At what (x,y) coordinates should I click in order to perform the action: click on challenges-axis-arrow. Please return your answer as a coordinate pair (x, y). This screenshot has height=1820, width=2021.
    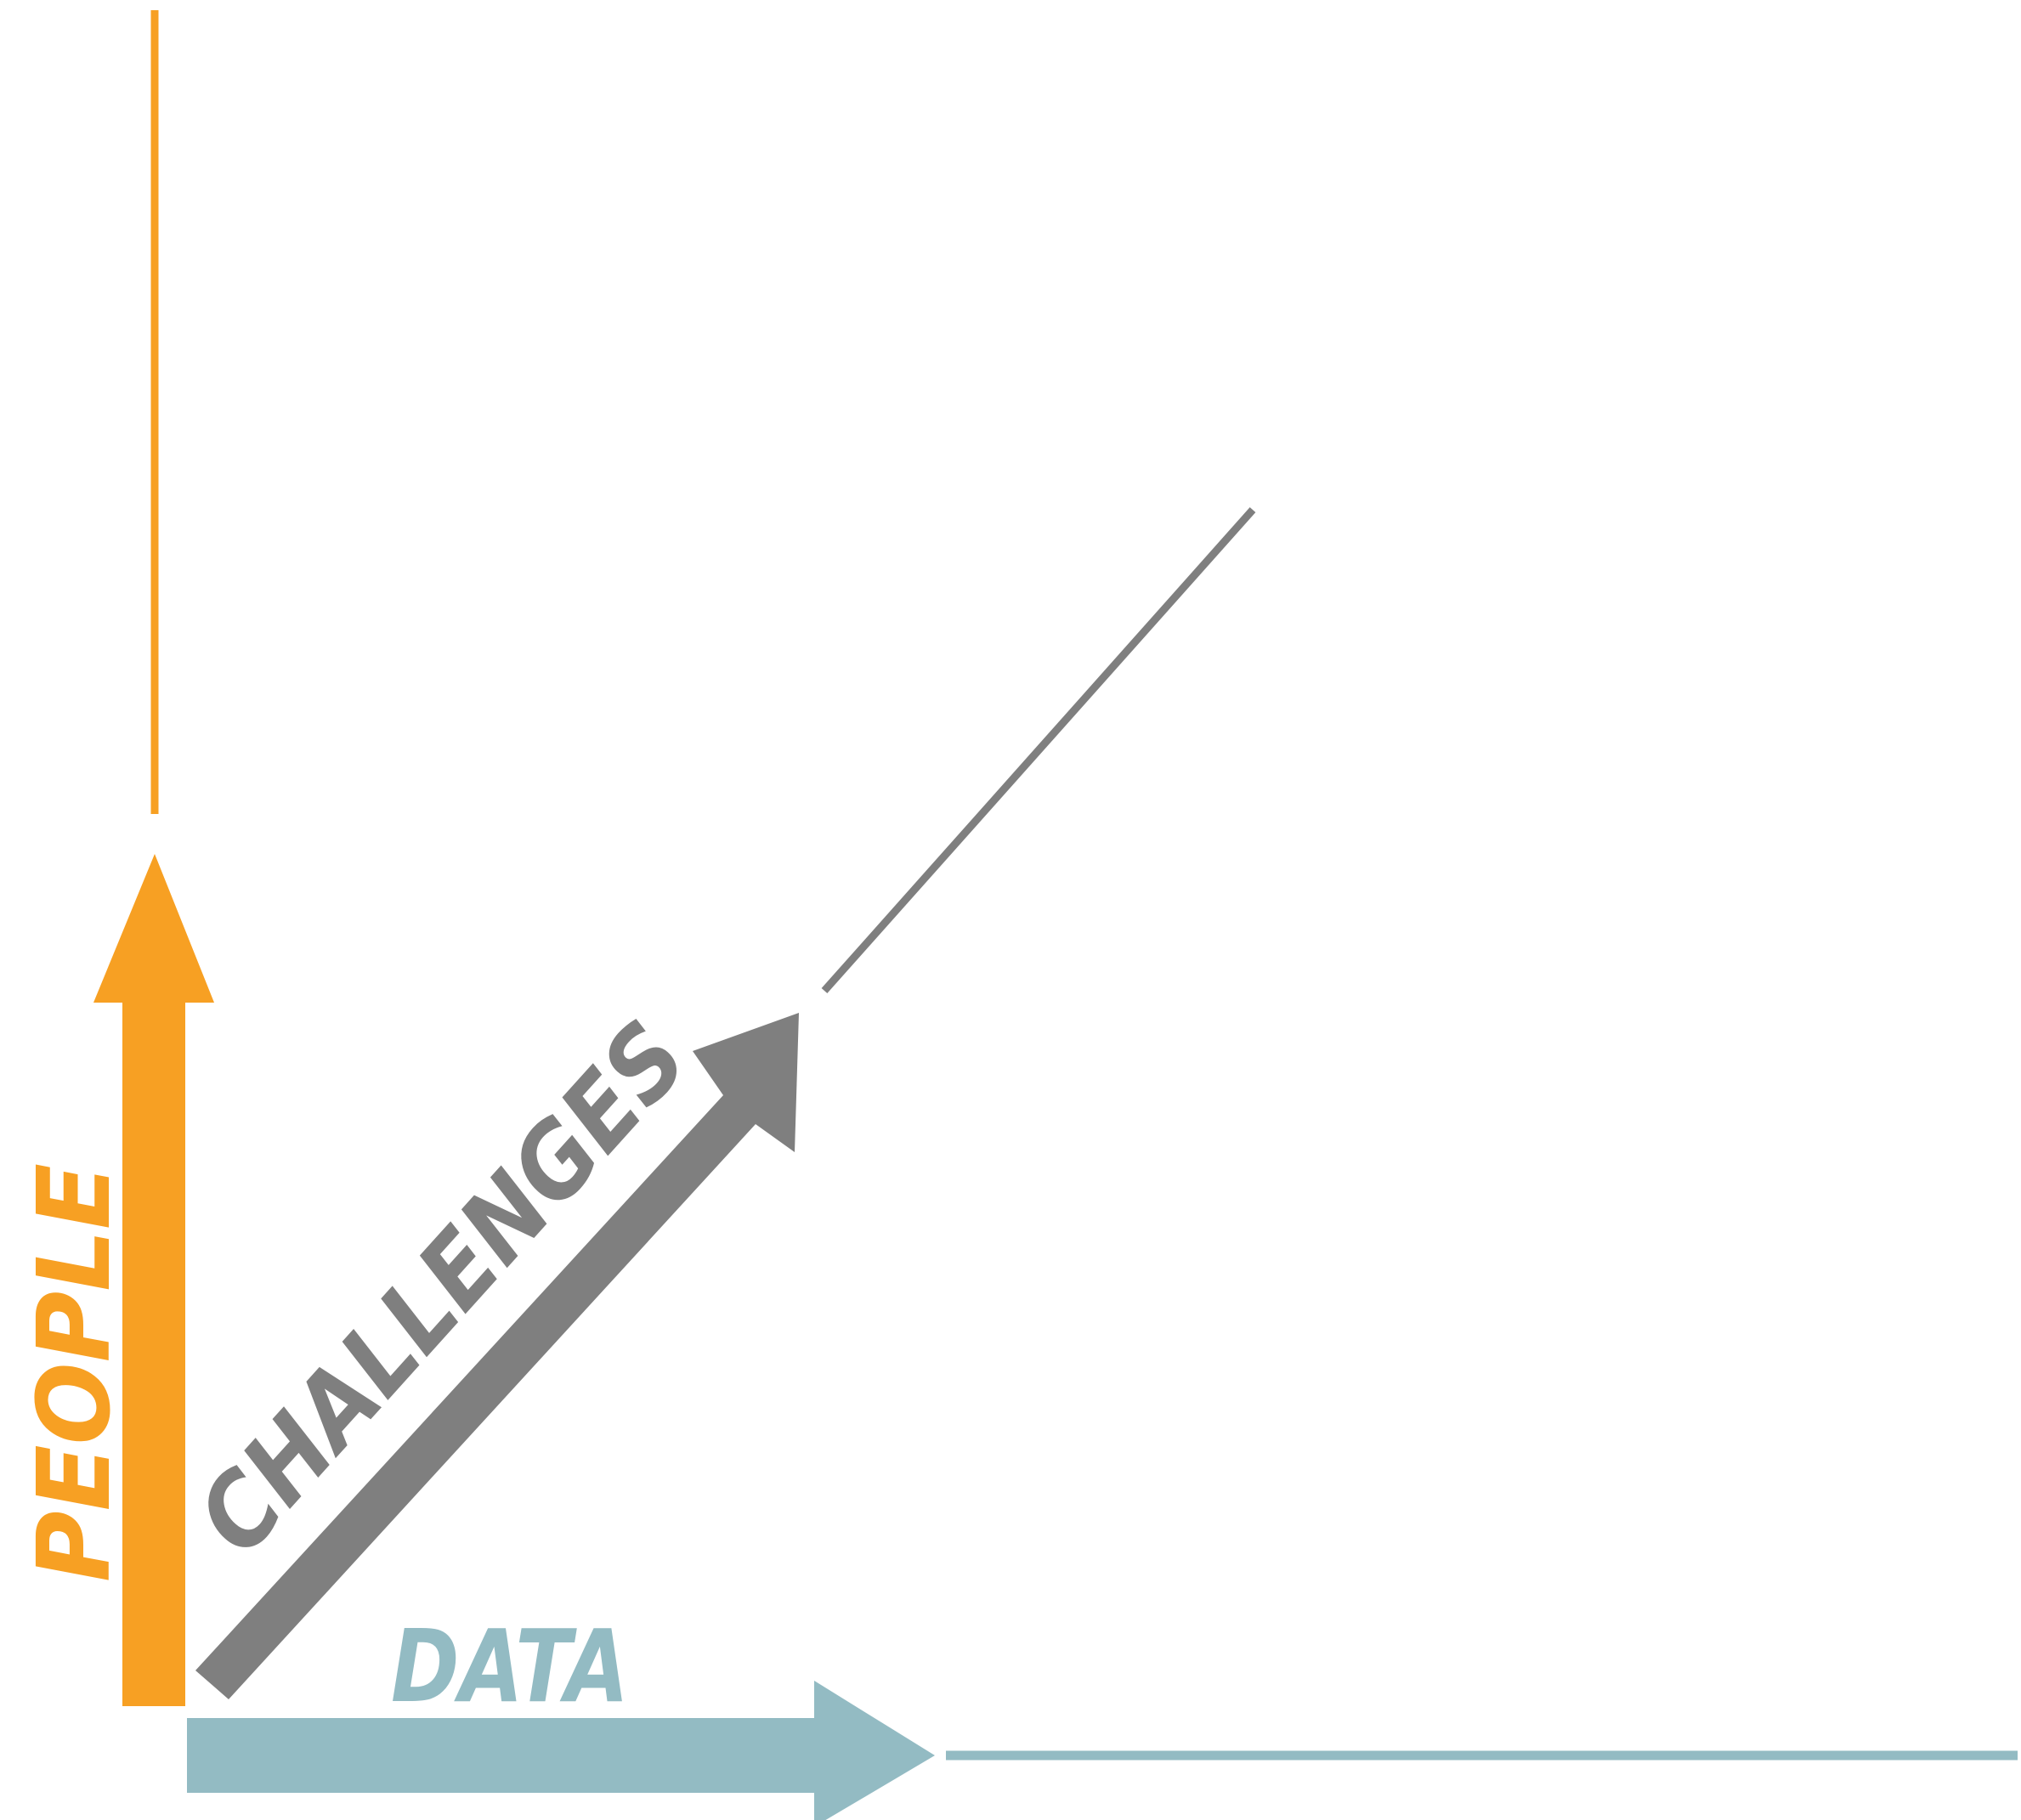
    Looking at the image, I should click on (497, 1356).